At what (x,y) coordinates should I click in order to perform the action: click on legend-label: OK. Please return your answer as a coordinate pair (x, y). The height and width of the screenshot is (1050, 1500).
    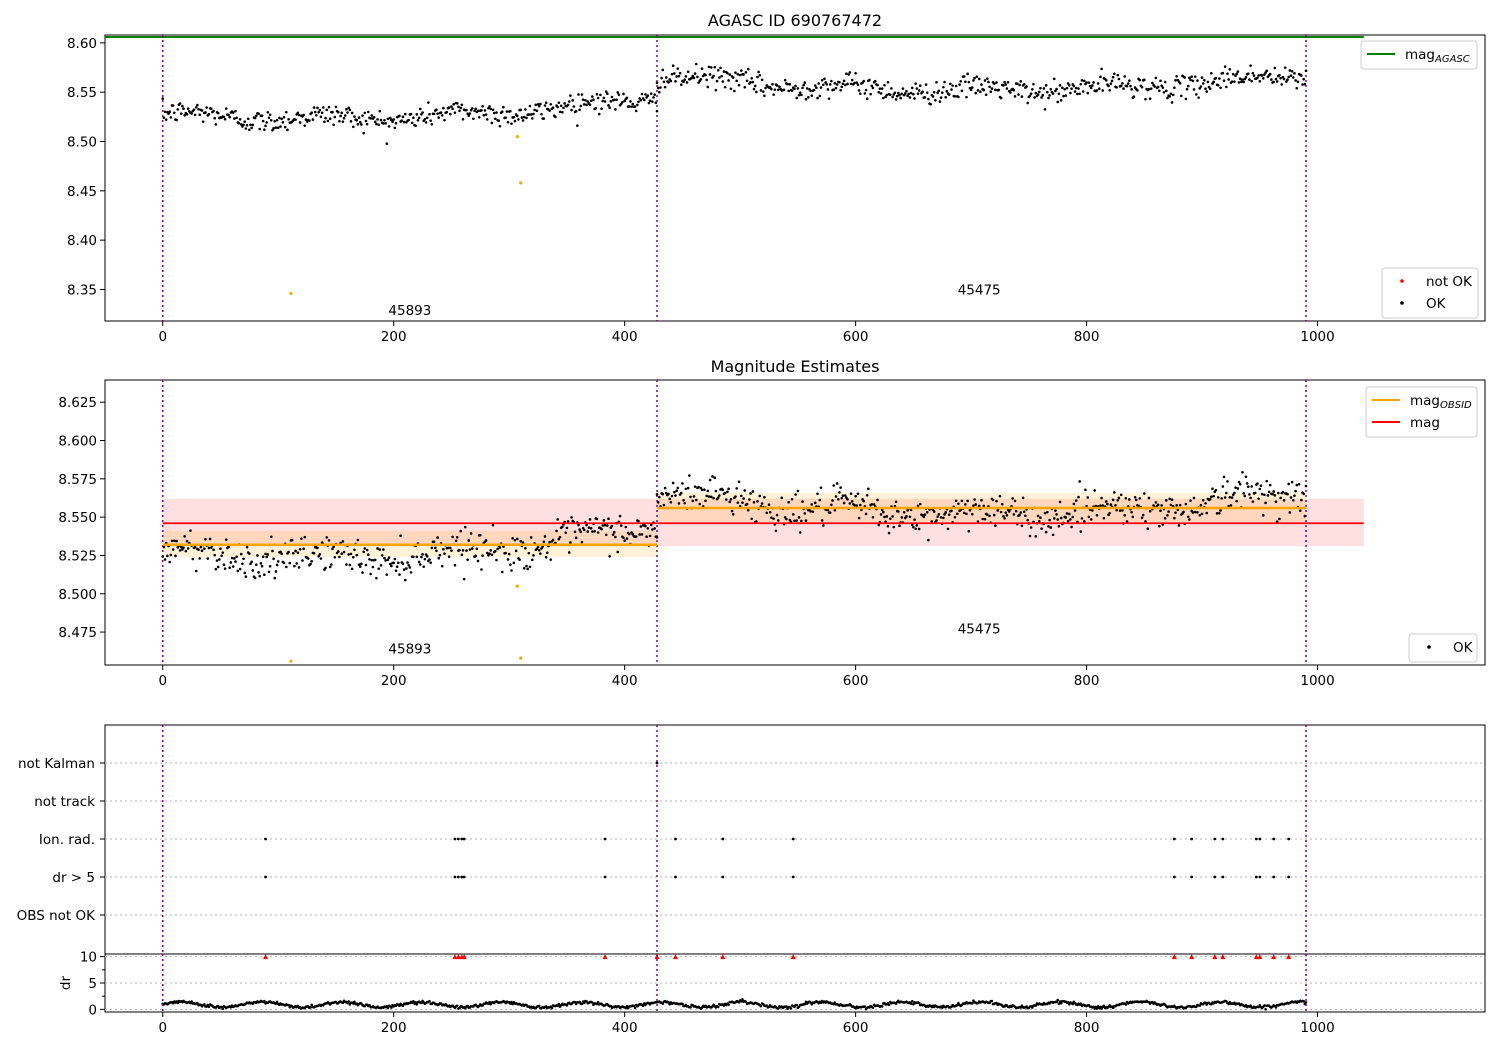
    Looking at the image, I should click on (1463, 648).